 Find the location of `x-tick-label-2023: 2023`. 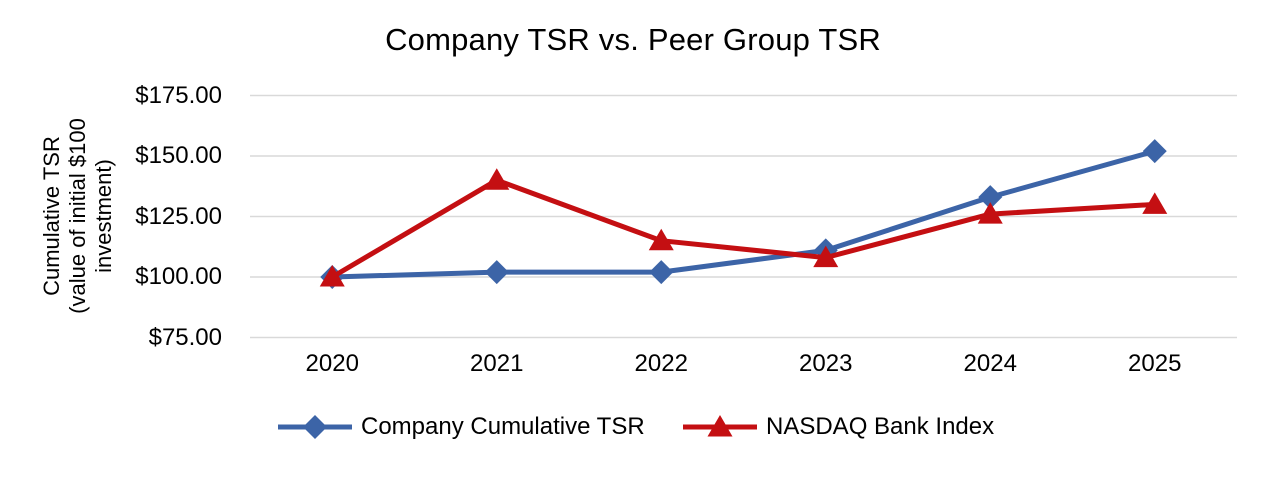

x-tick-label-2023: 2023 is located at coordinates (826, 363).